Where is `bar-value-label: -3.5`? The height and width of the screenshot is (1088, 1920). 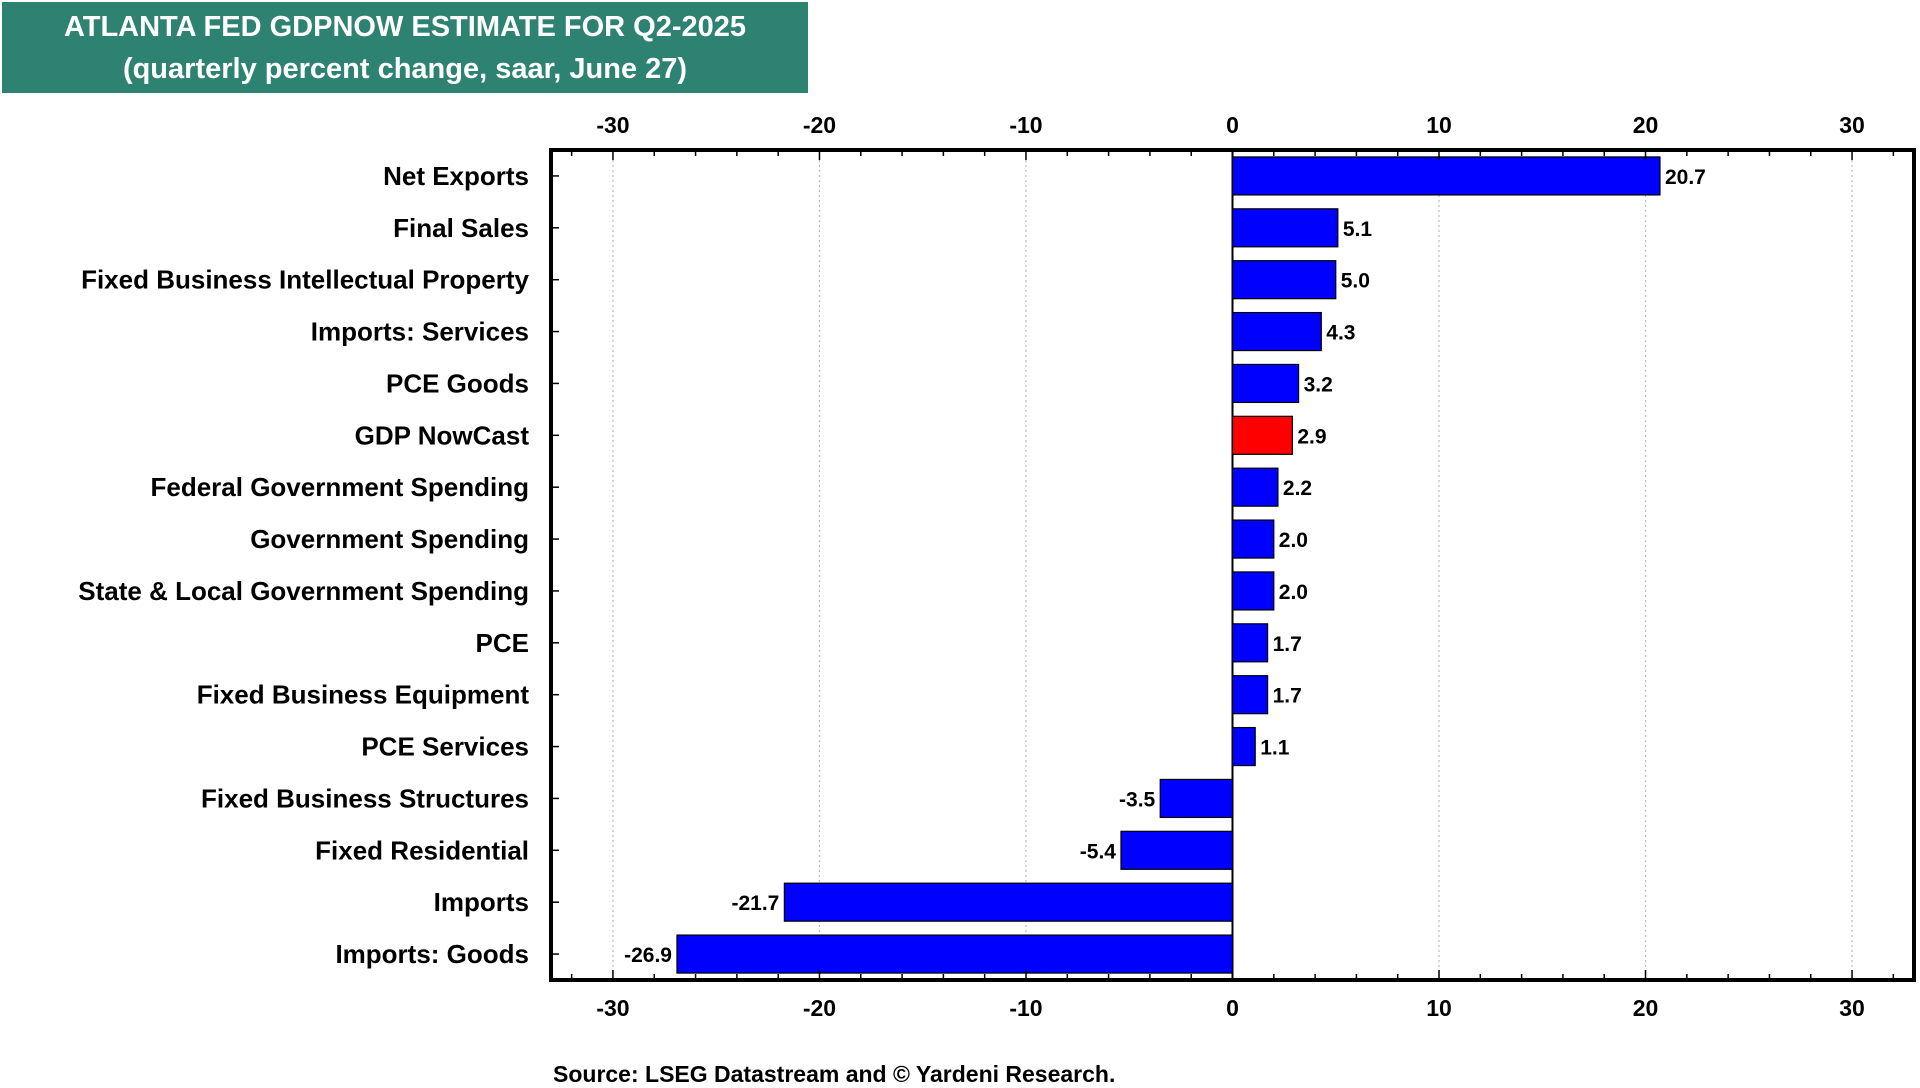 bar-value-label: -3.5 is located at coordinates (1137, 799).